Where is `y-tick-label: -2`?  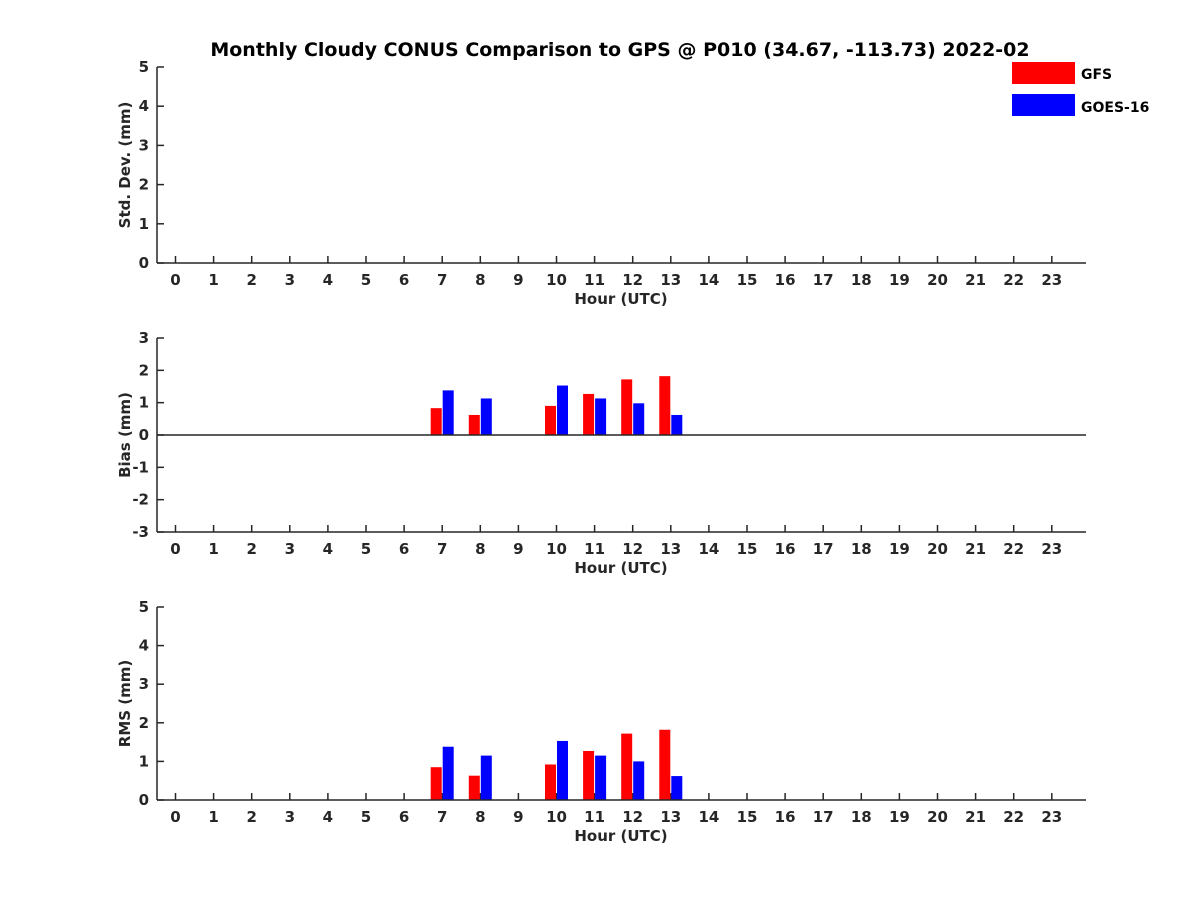 y-tick-label: -2 is located at coordinates (140, 500).